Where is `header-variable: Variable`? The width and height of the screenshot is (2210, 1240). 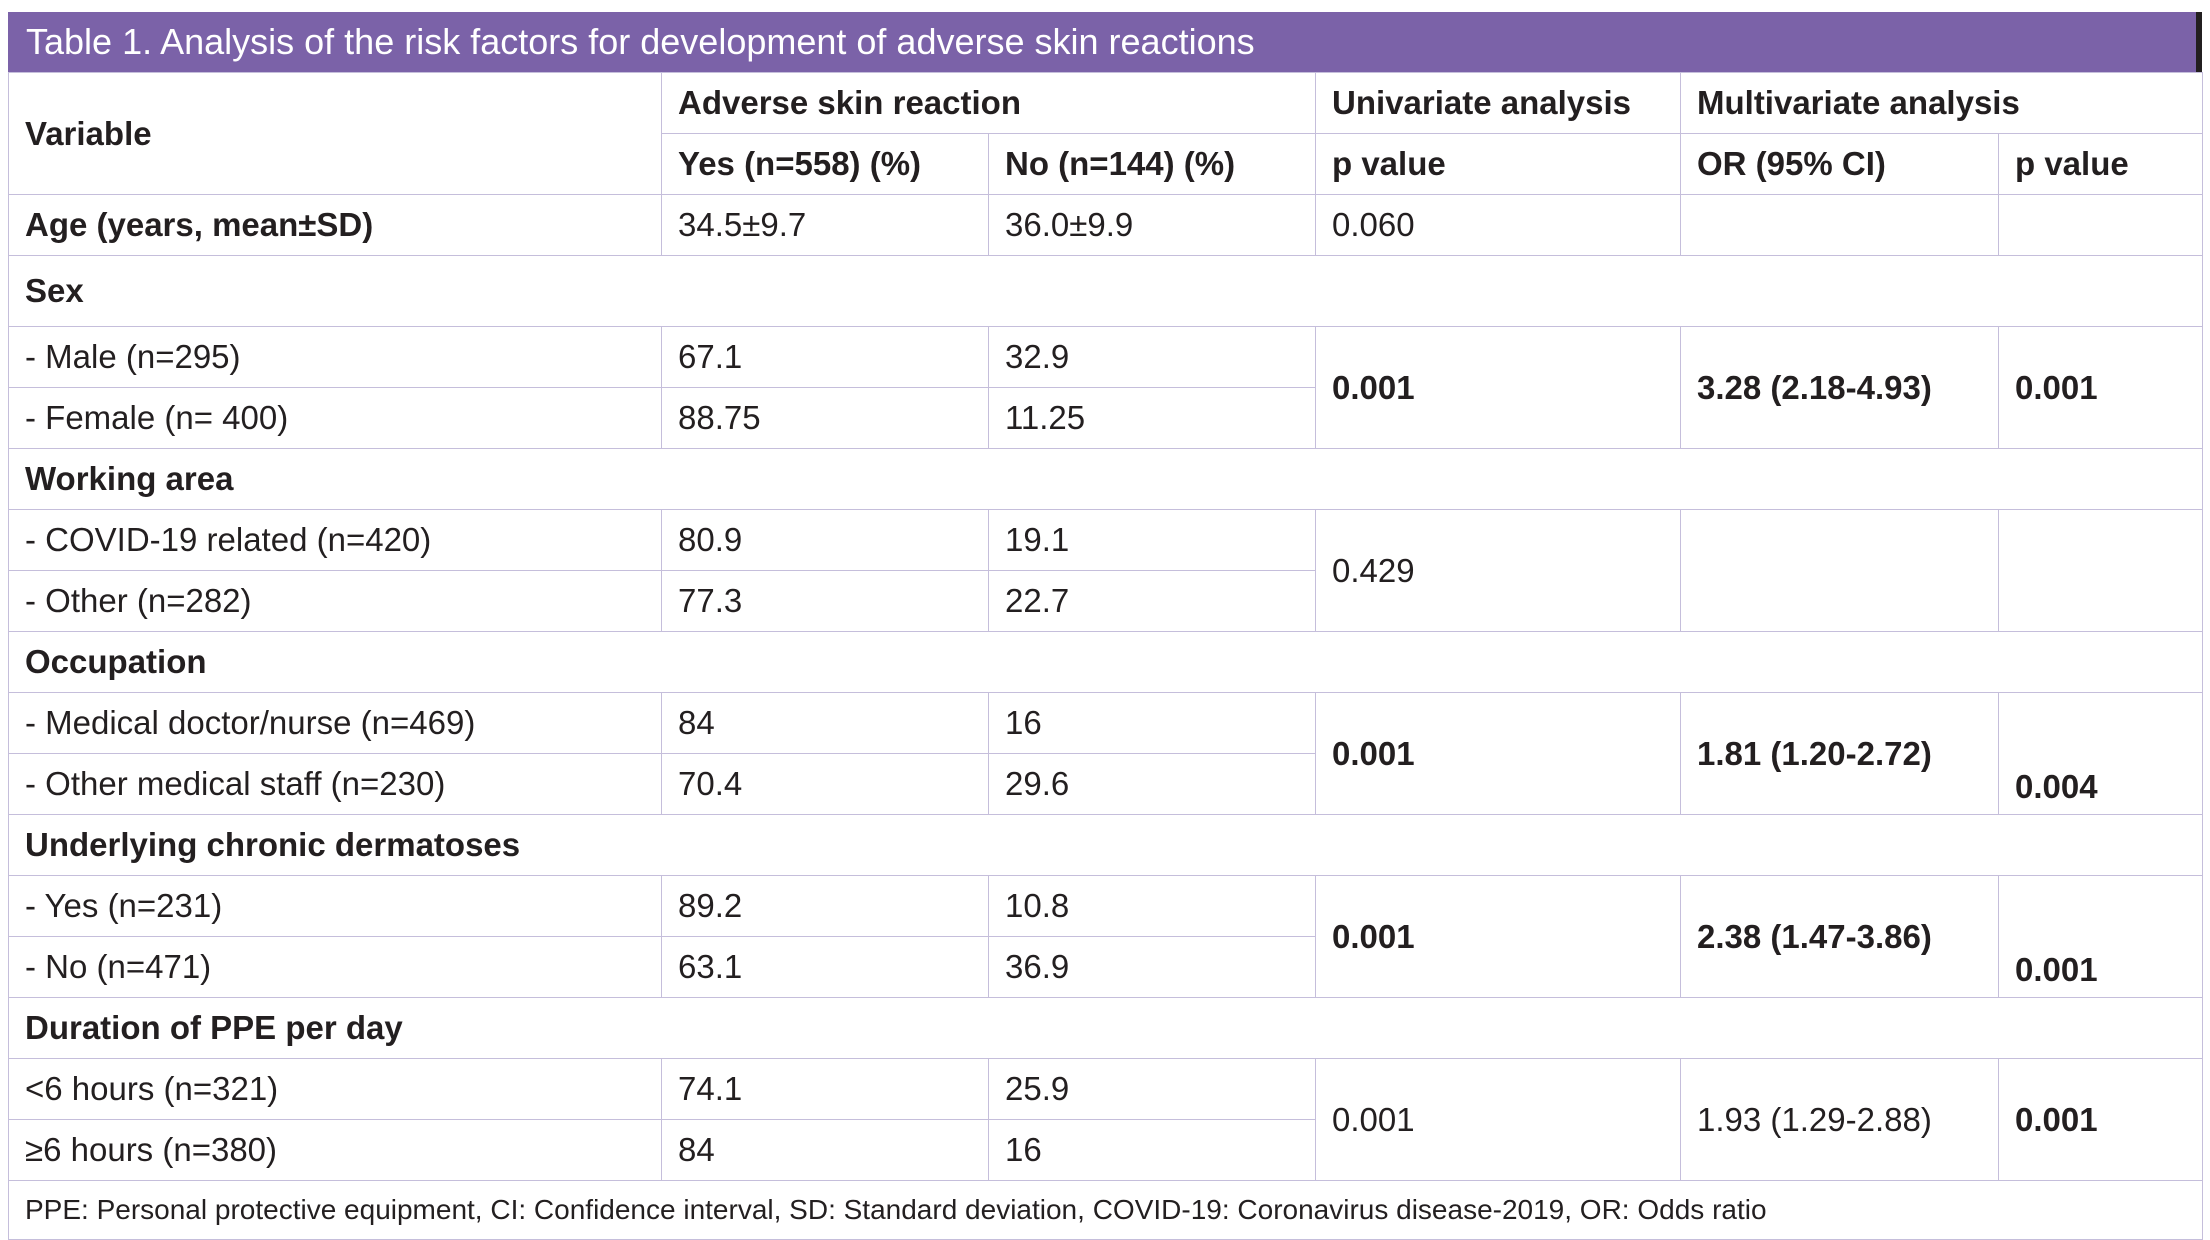 header-variable: Variable is located at coordinates (335, 133).